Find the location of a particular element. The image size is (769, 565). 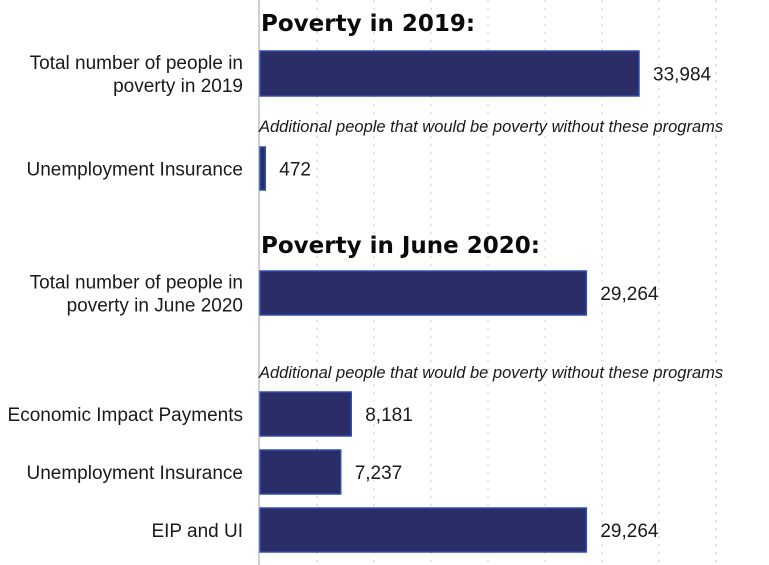

bar-value-label: 8,181 is located at coordinates (389, 415).